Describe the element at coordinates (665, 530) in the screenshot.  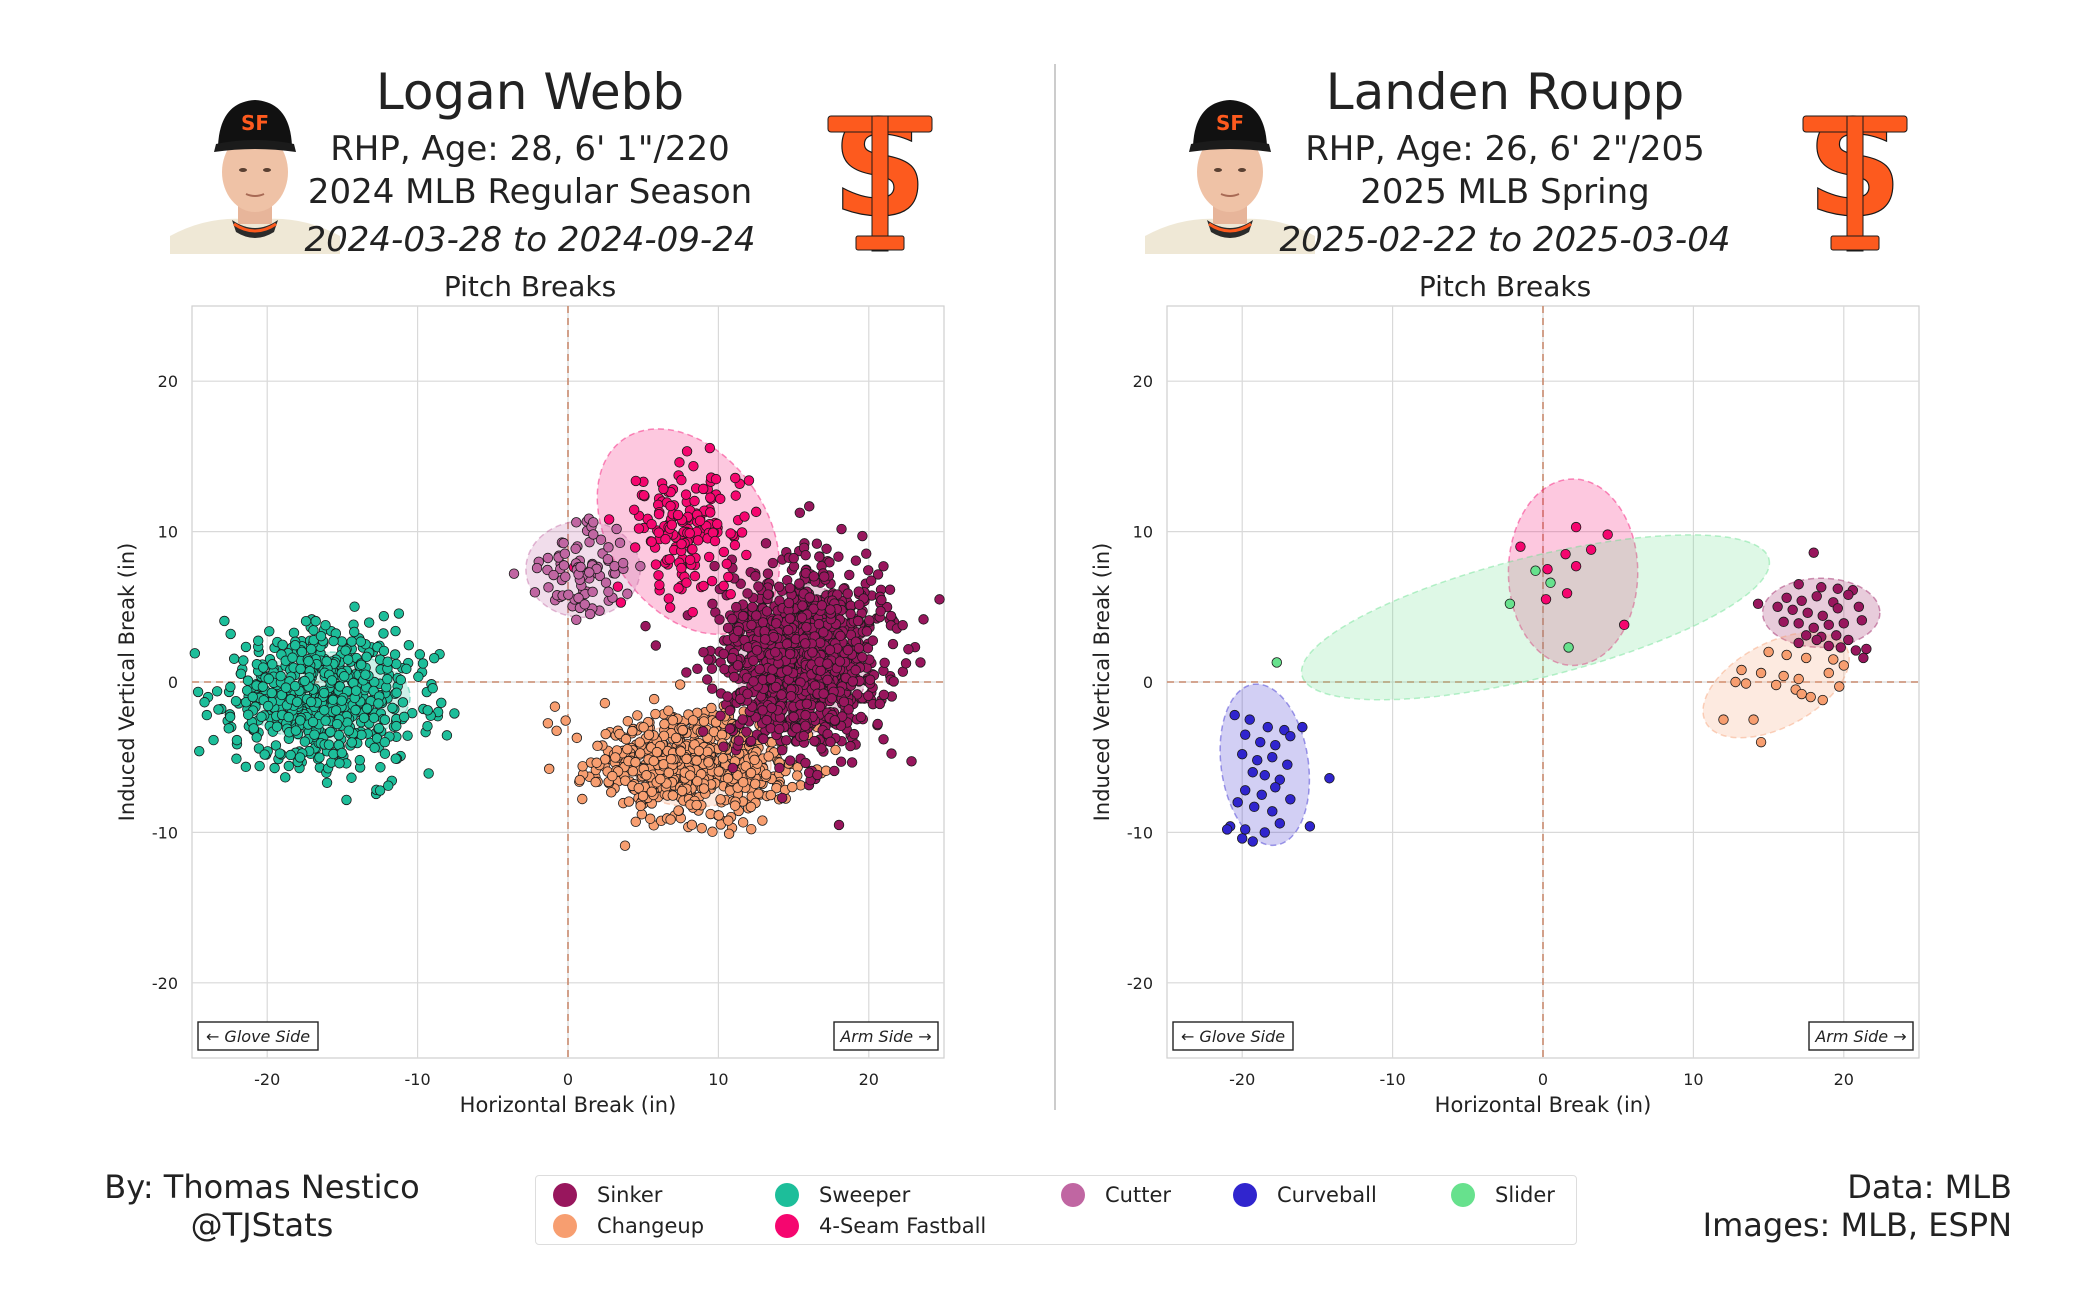
I see `series-4-seam-fastball` at that location.